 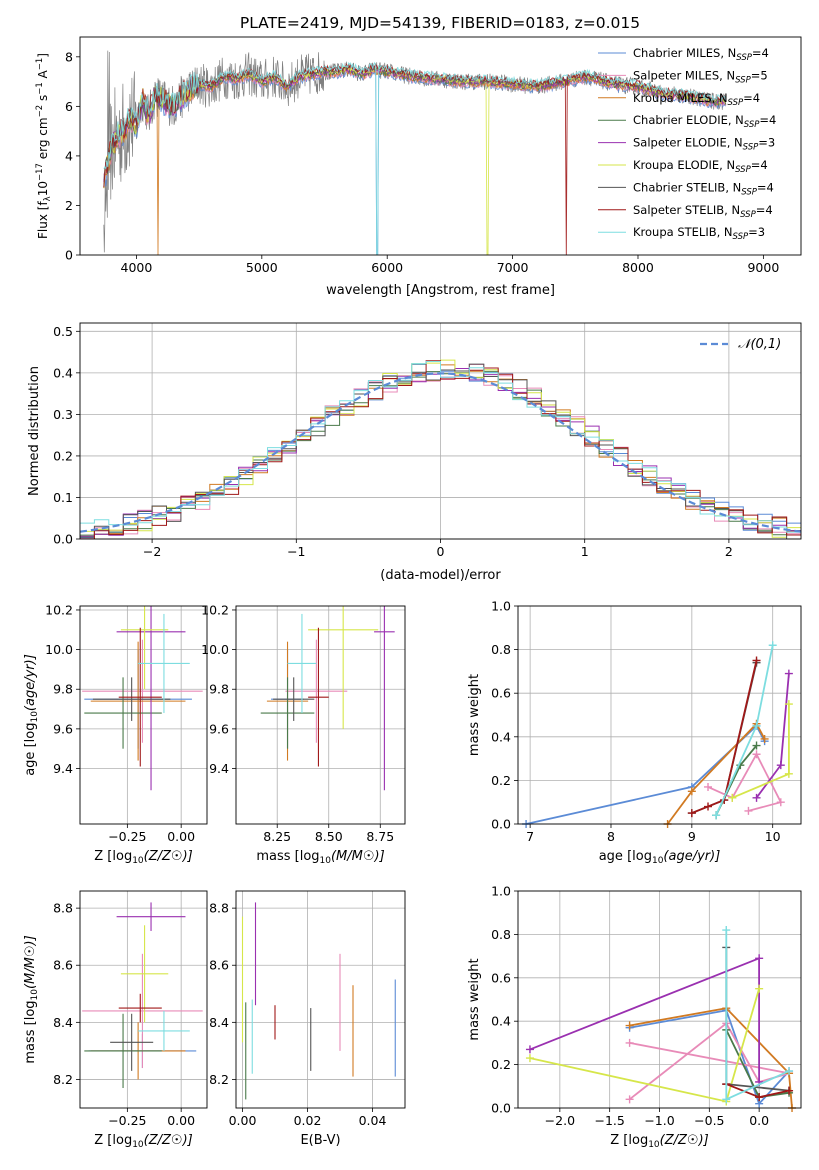 What do you see at coordinates (415, 158) in the screenshot?
I see `model-line-salp_stelib` at bounding box center [415, 158].